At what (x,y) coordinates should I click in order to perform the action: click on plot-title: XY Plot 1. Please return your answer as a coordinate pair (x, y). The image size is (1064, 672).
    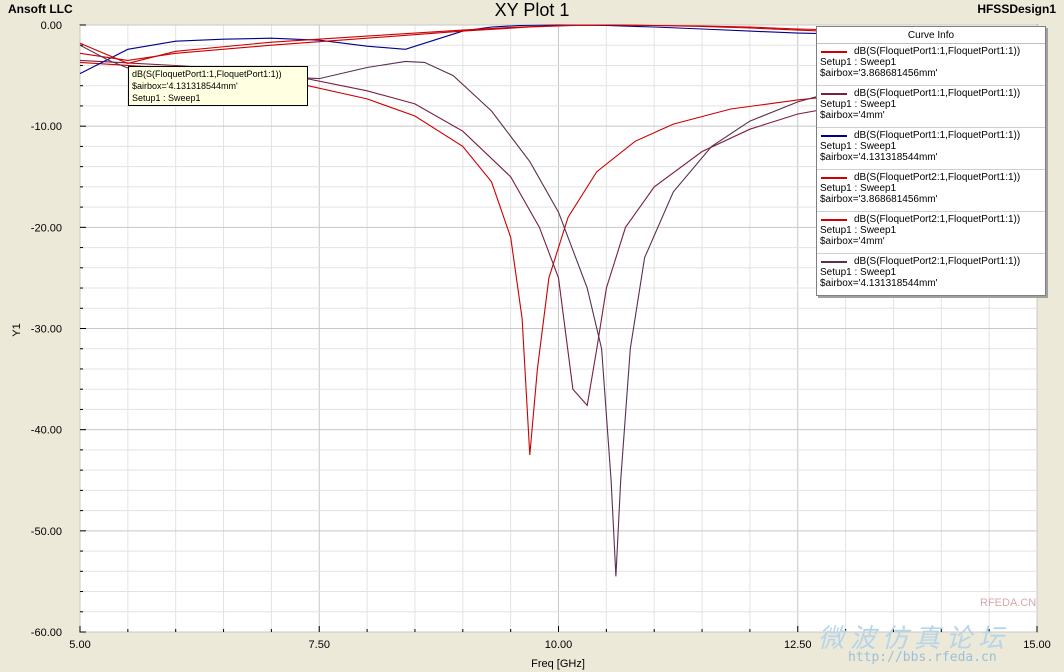
    Looking at the image, I should click on (532, 10).